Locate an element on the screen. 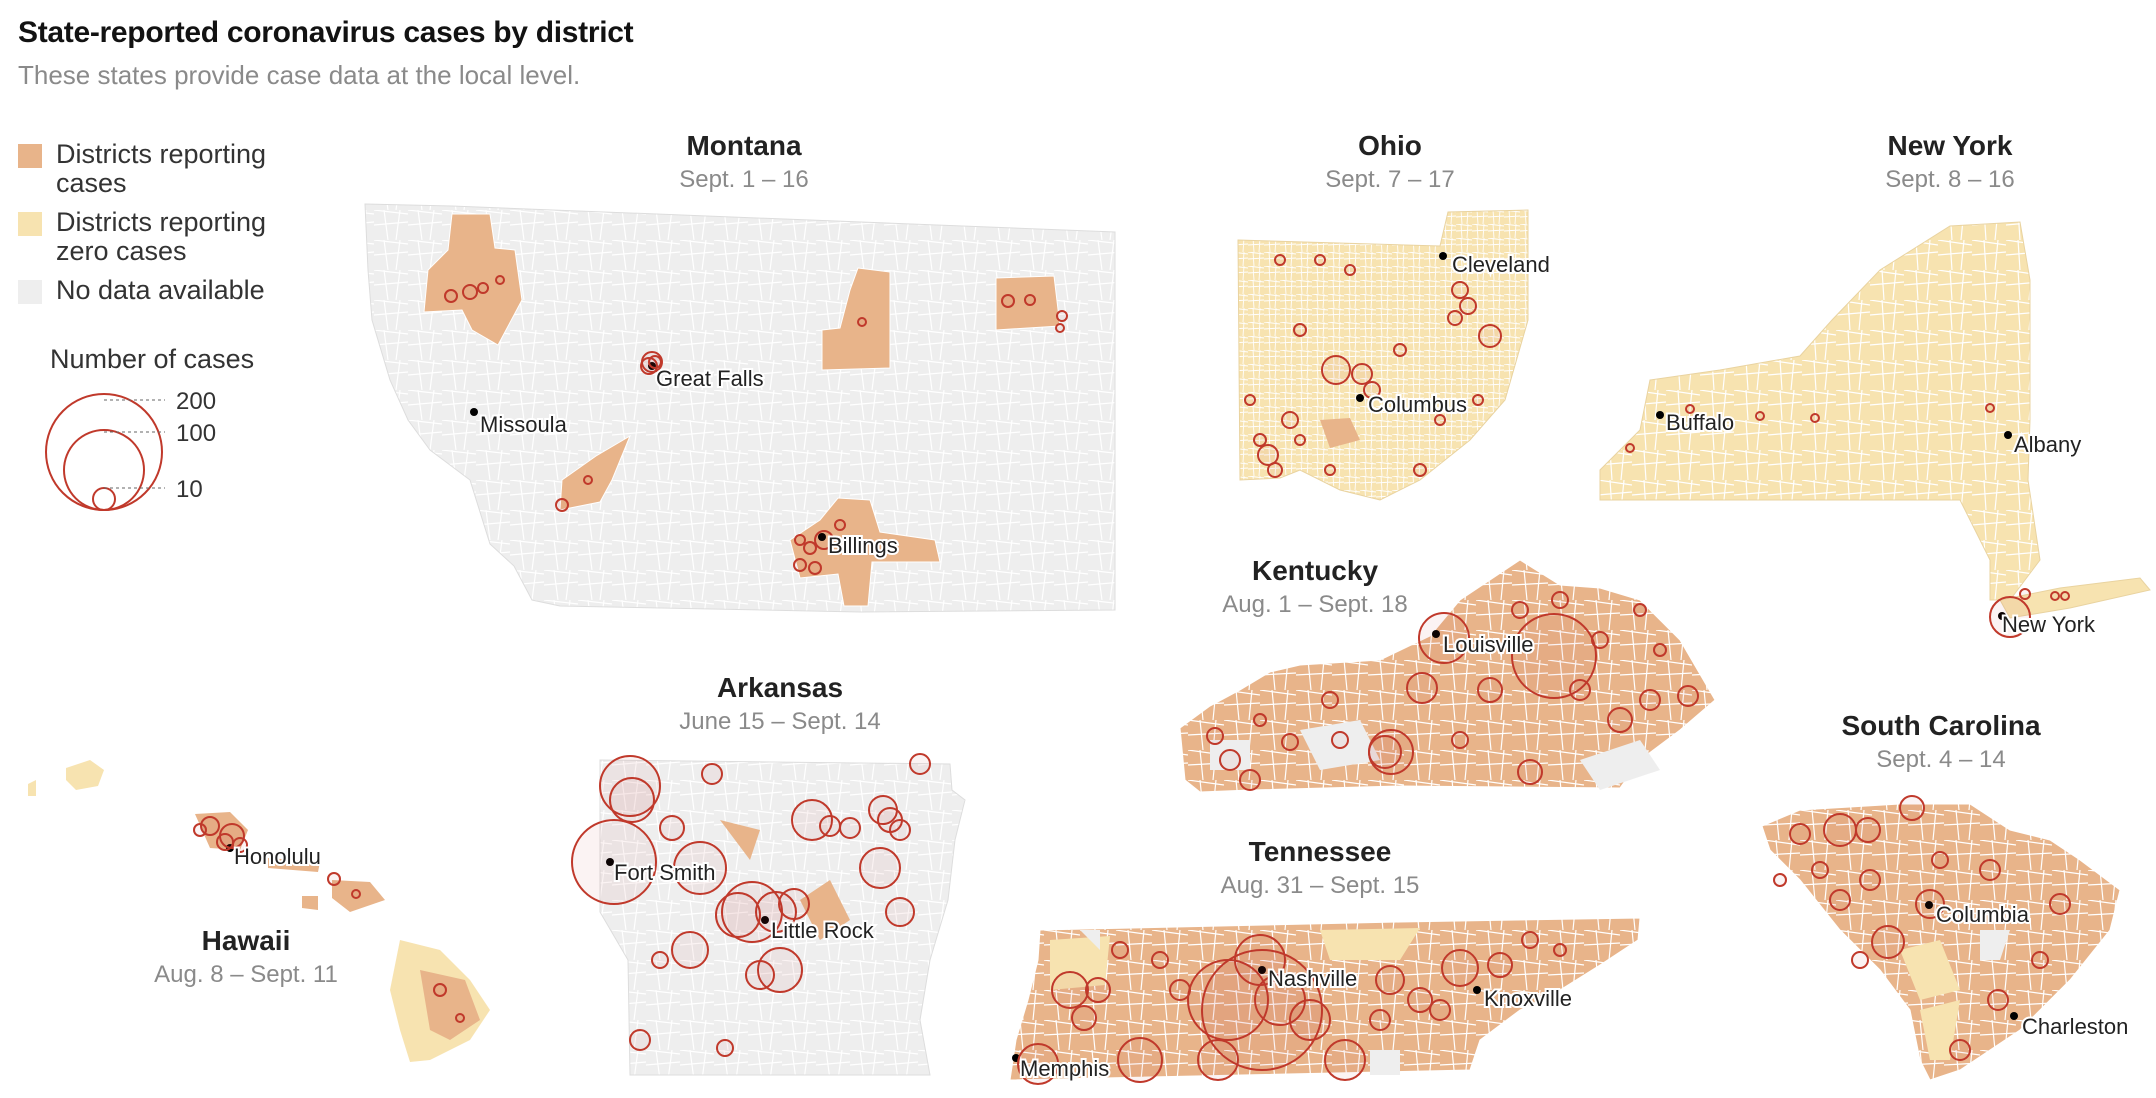 This screenshot has width=2156, height=1098. ohio-name: Ohio is located at coordinates (1390, 145).